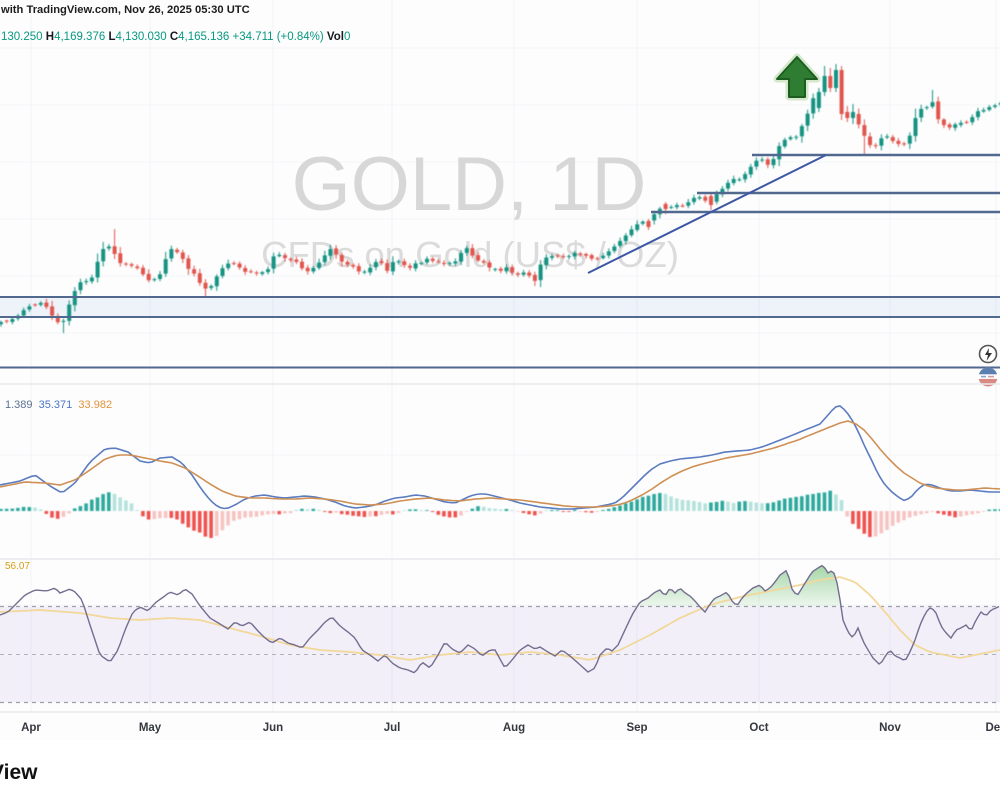 Image resolution: width=1000 pixels, height=805 pixels. What do you see at coordinates (470, 254) in the screenshot?
I see `svg-text: CFDs on Gold (US$ / OZ)` at bounding box center [470, 254].